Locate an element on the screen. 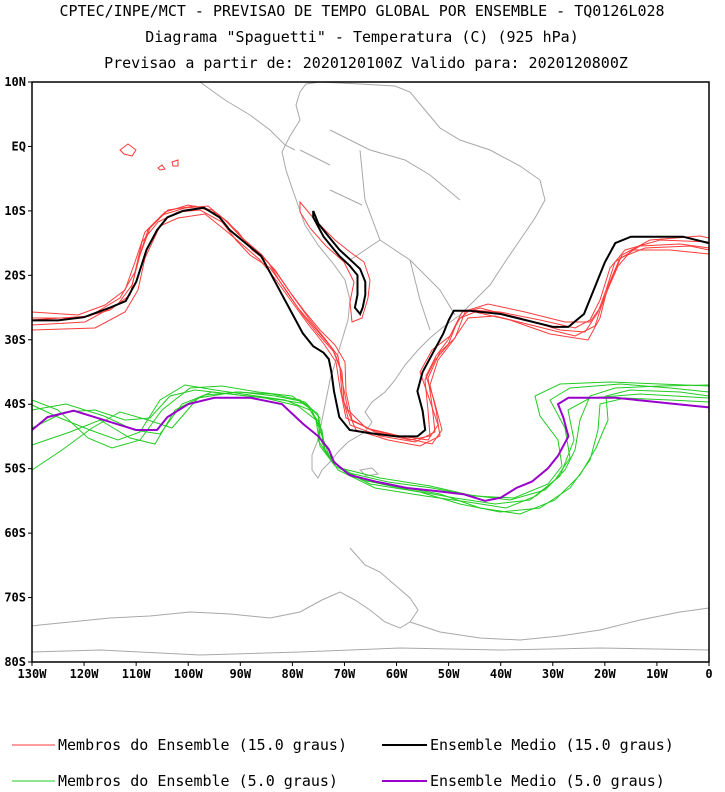  purple-mean-line is located at coordinates (370, 449).